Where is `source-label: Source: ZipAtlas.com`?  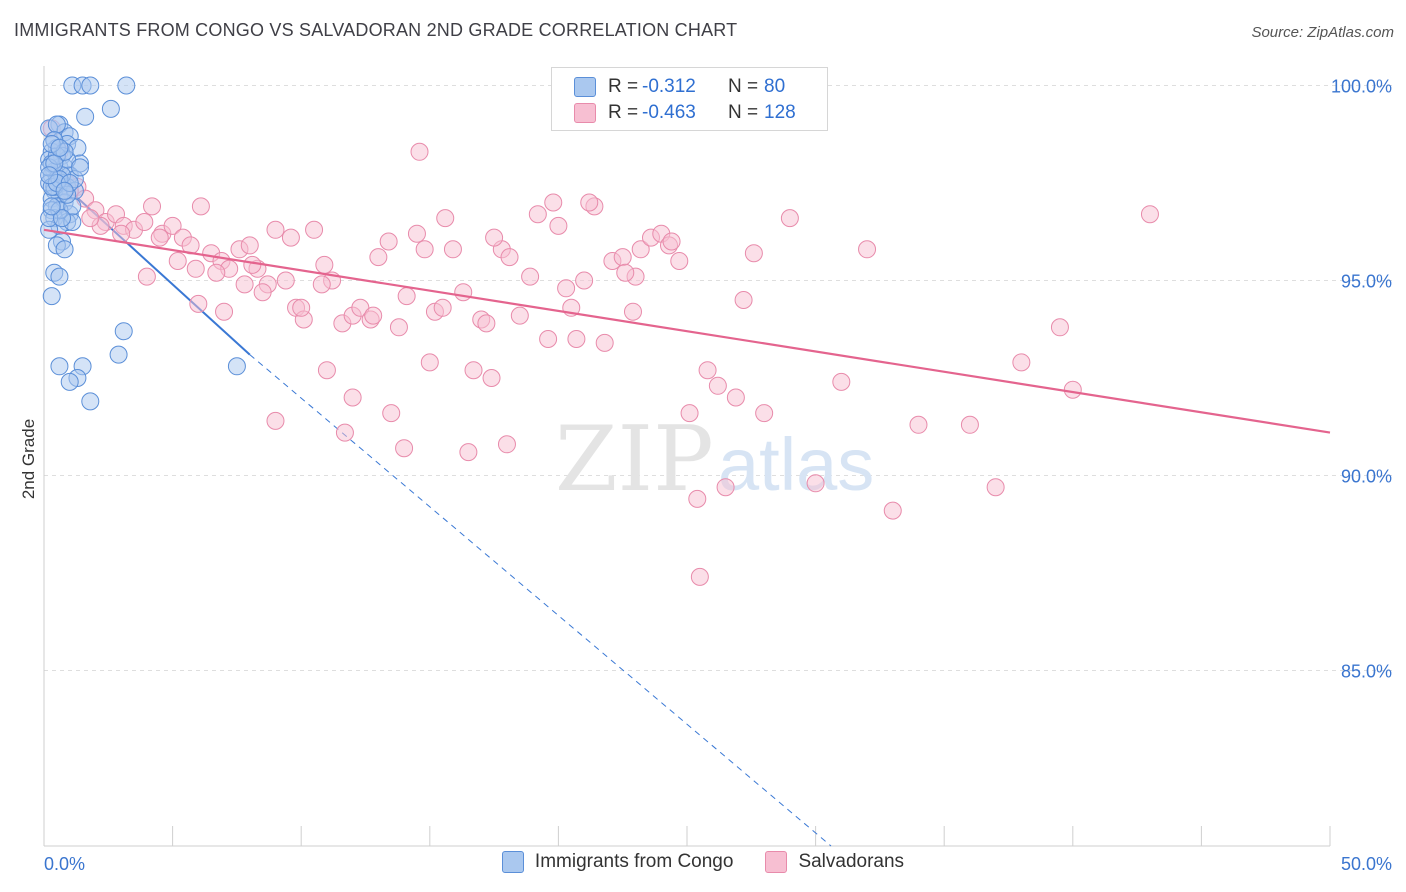
source-label: Source: ZipAtlas.com is located at coordinates (1322, 32).